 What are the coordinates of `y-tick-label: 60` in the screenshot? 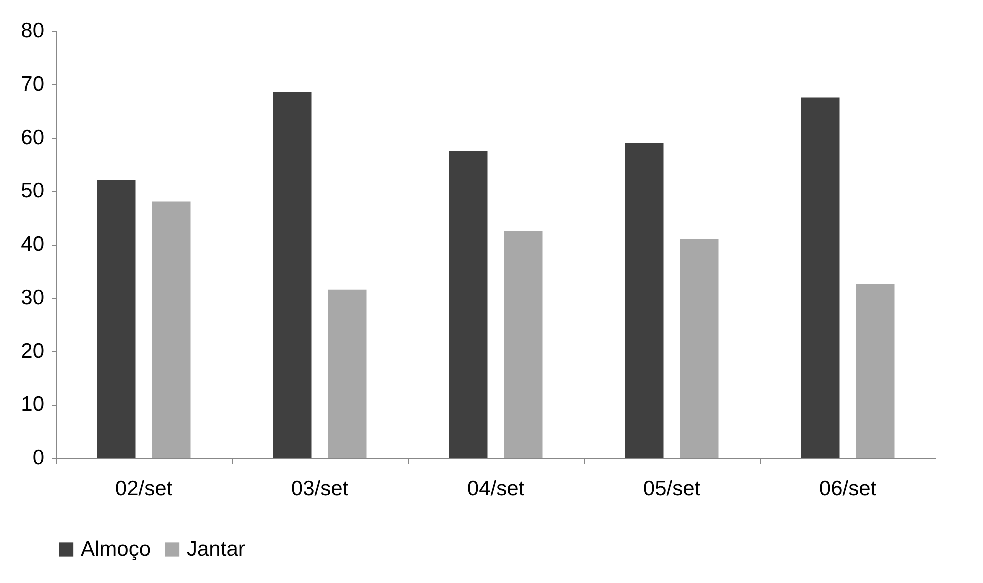 It's located at (32, 138).